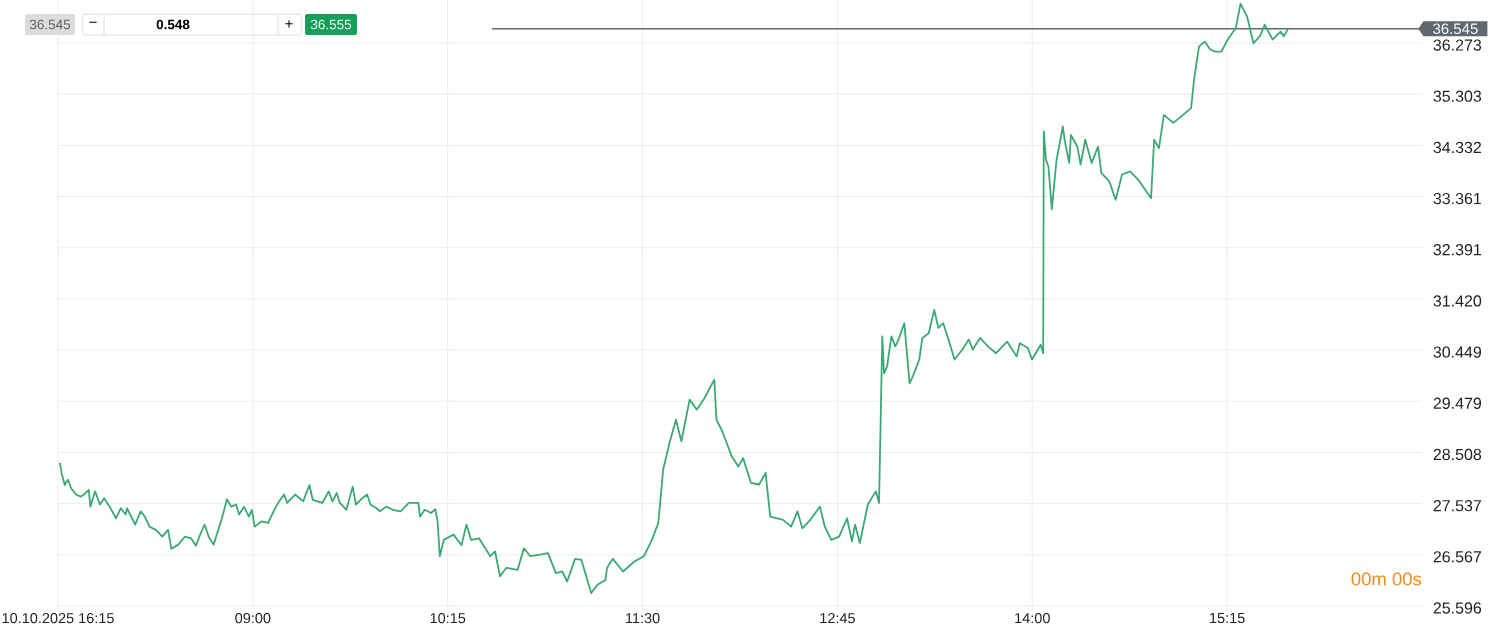 This screenshot has width=1506, height=628. Describe the element at coordinates (1457, 454) in the screenshot. I see `y-tick-label: 28.508` at that location.